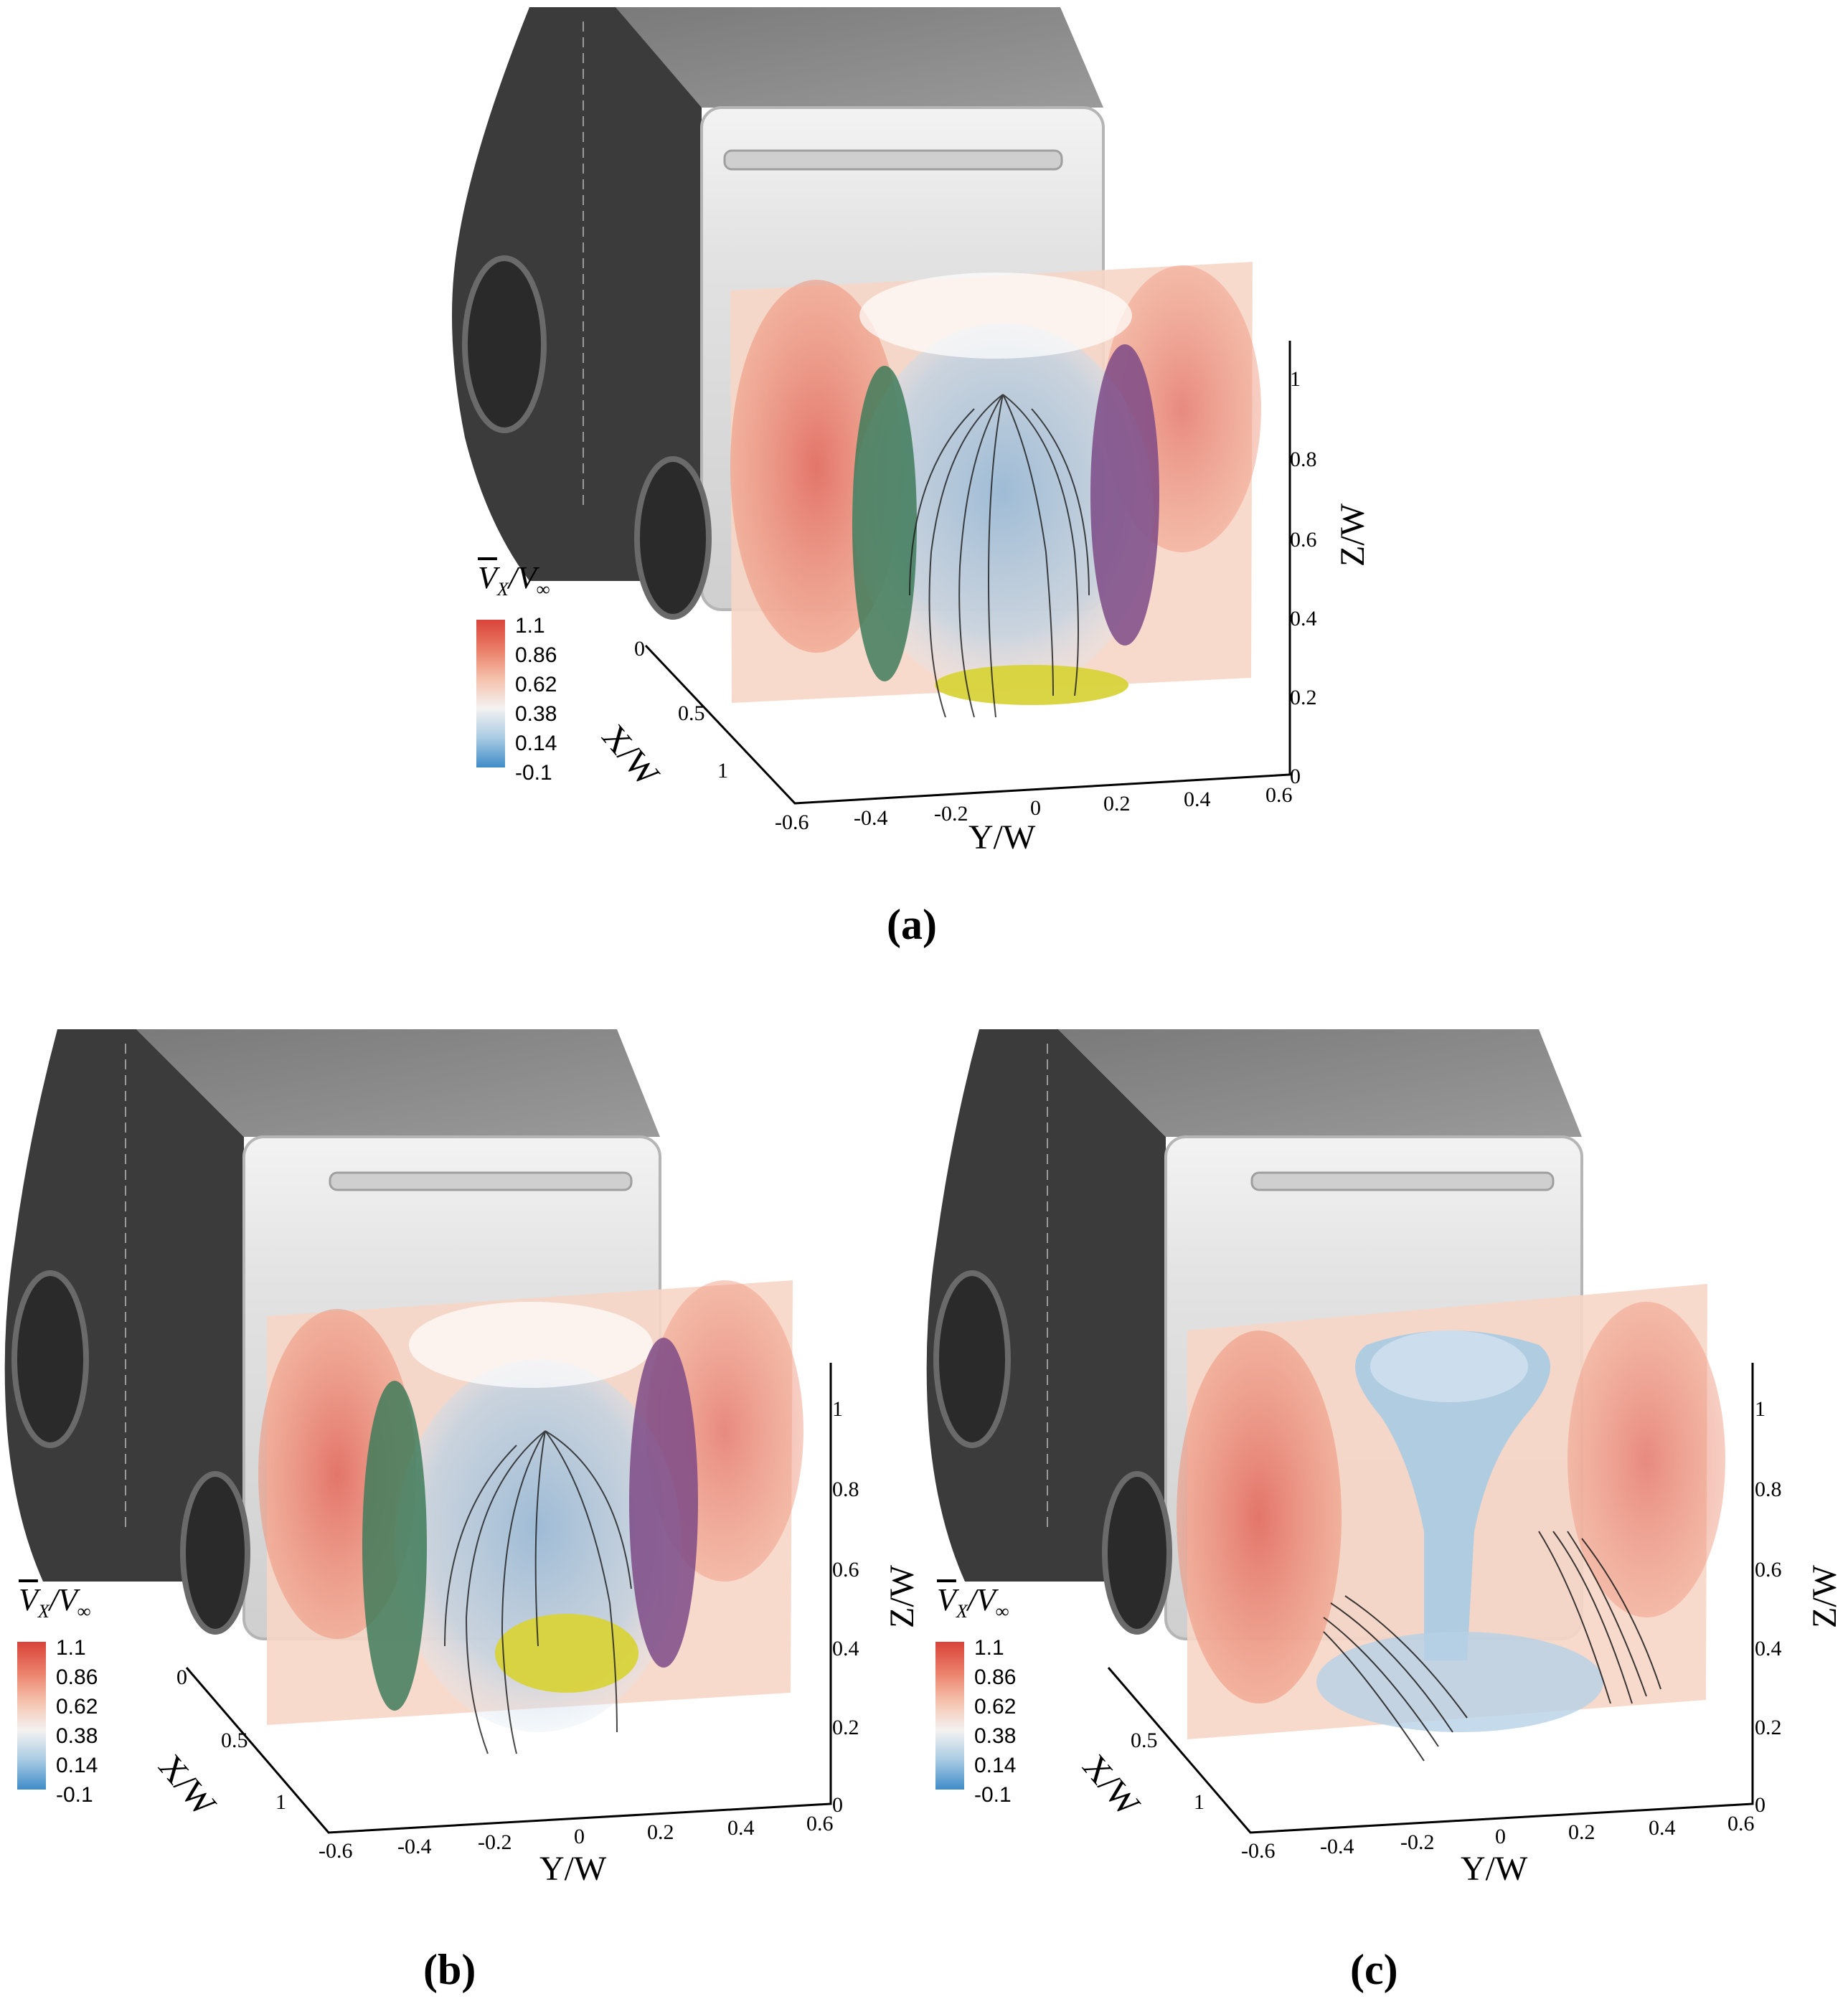 The image size is (1848, 2004). I want to click on colorbar-c: VX/V∞ 1.1 0.86 0.62 0.38 0.14 -0.1, so click(1002, 1697).